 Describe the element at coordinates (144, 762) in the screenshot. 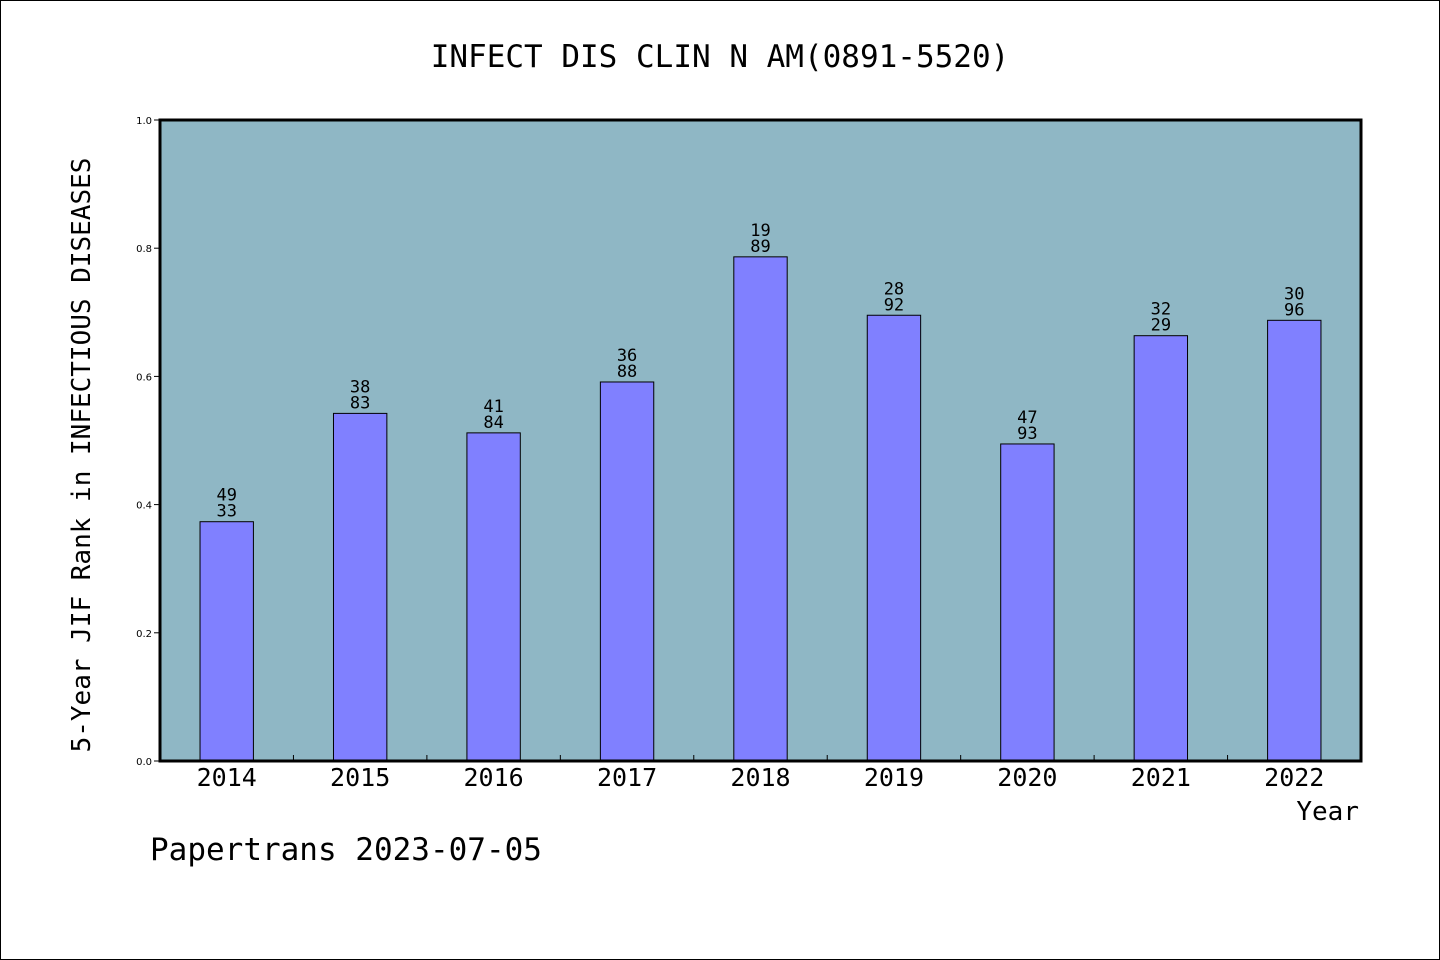

I see `y-tick-label-0.0: 0.0` at that location.